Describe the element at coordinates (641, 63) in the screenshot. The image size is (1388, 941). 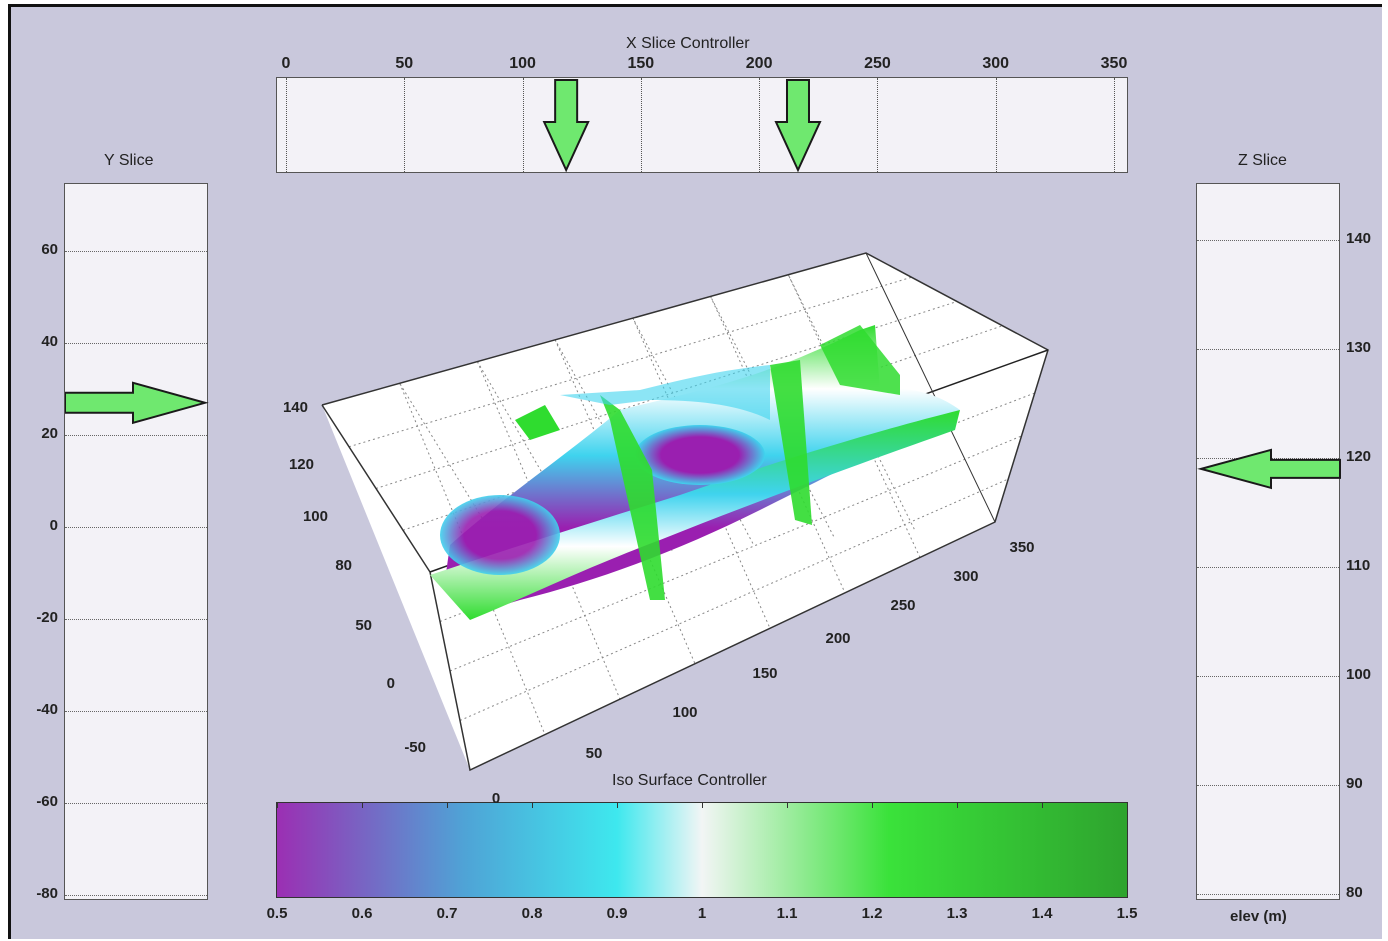
I see `x-tick-label: 150` at that location.